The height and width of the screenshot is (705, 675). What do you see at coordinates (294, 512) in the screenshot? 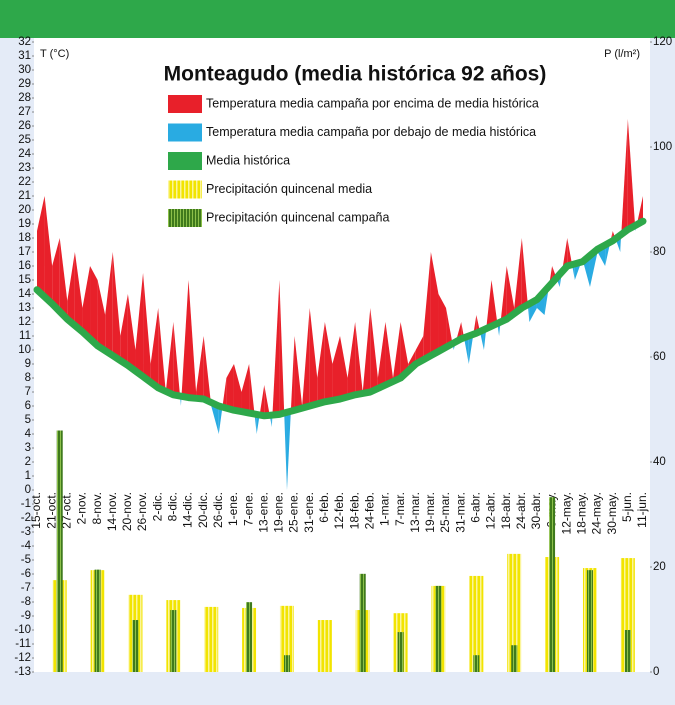
I see `x-tick-label: 25-ene.` at bounding box center [294, 512].